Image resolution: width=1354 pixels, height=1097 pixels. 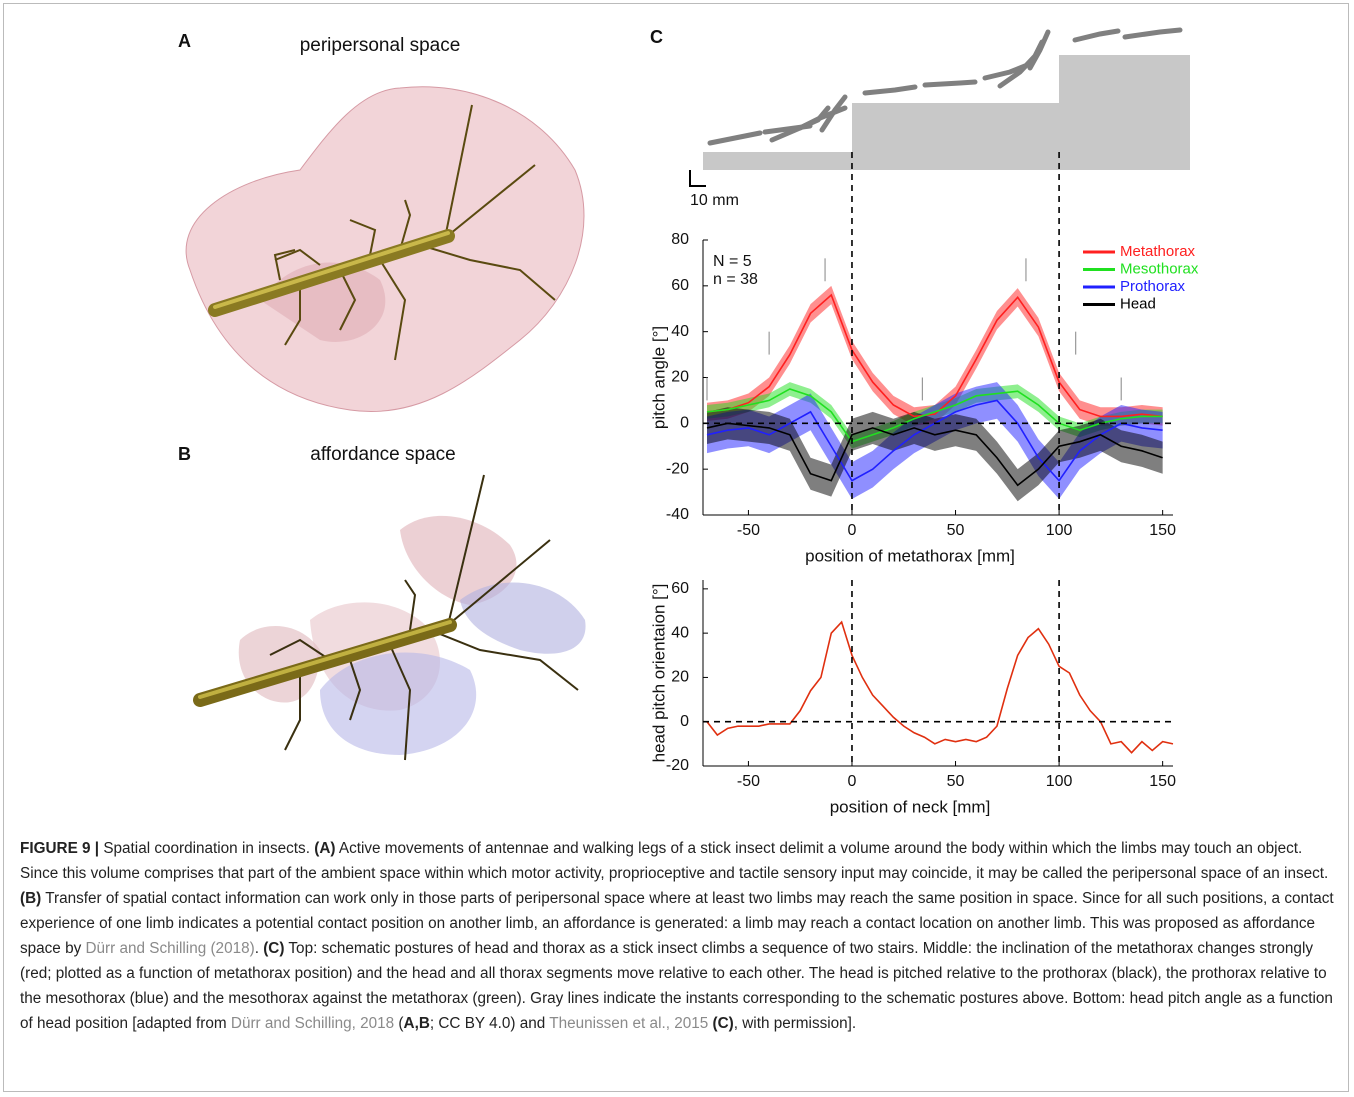 I want to click on legend-label: Prothorax, so click(x=1153, y=286).